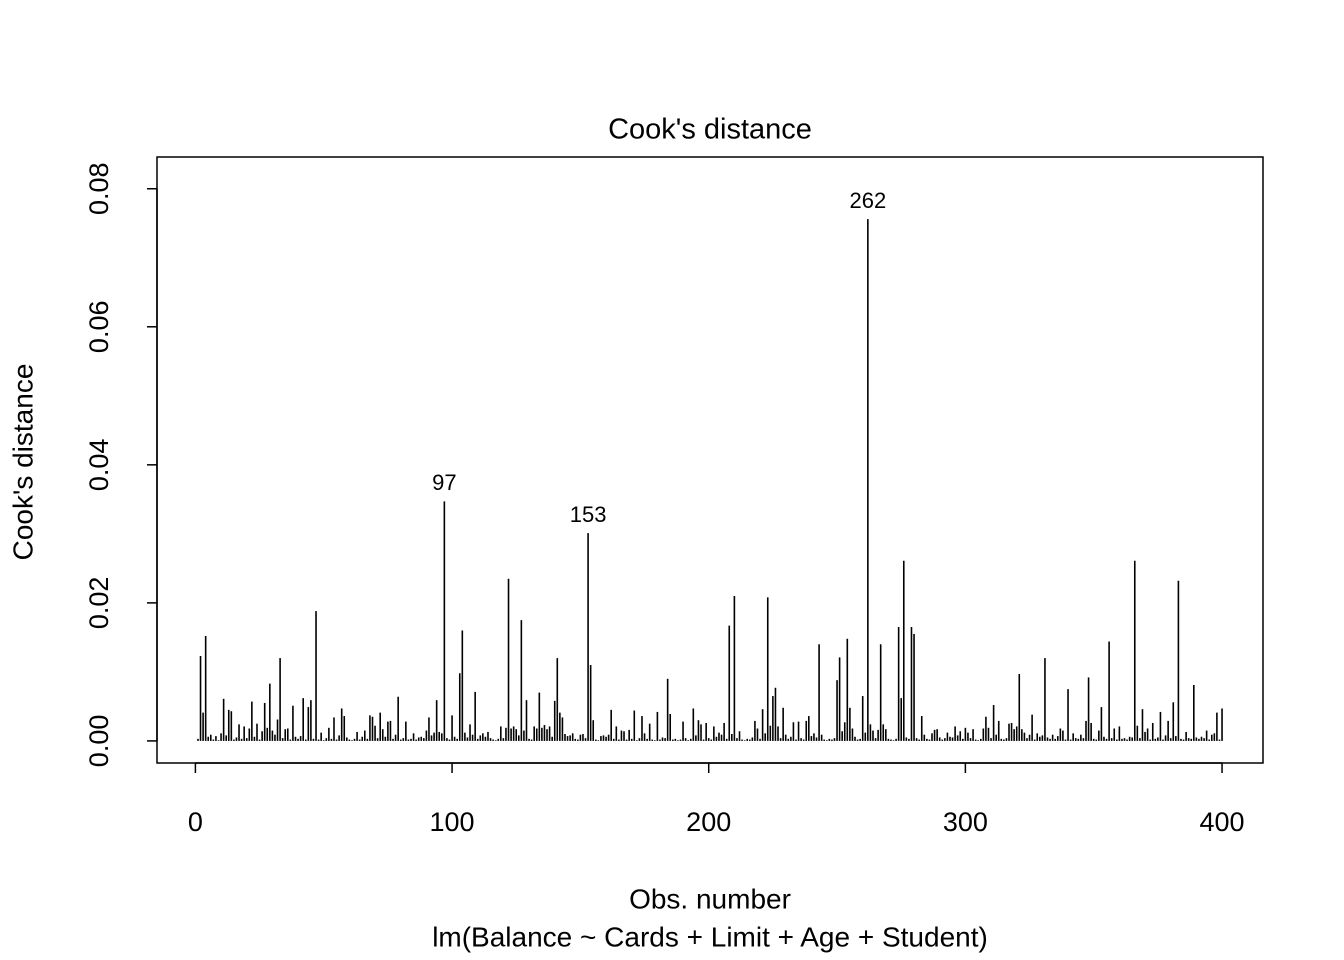 The height and width of the screenshot is (960, 1344). Describe the element at coordinates (710, 130) in the screenshot. I see `chart-title: Cook's distance` at that location.